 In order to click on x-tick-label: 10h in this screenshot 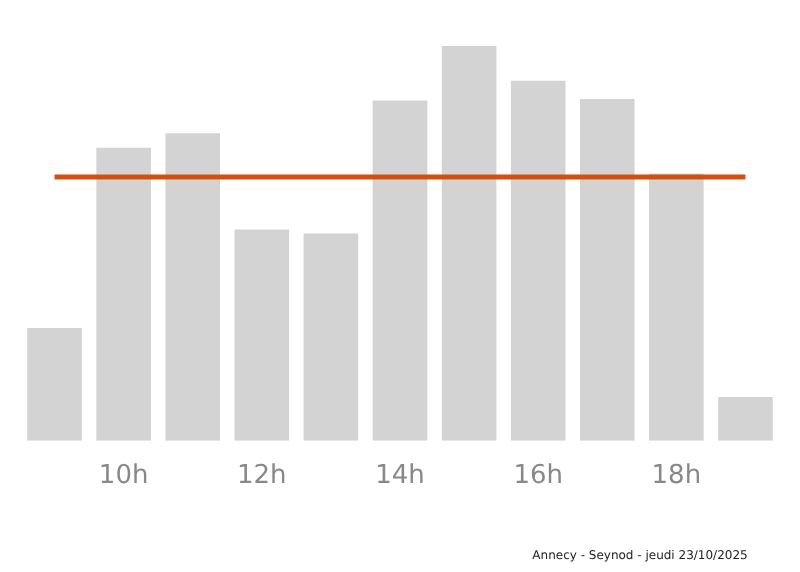, I will do `click(123, 476)`.